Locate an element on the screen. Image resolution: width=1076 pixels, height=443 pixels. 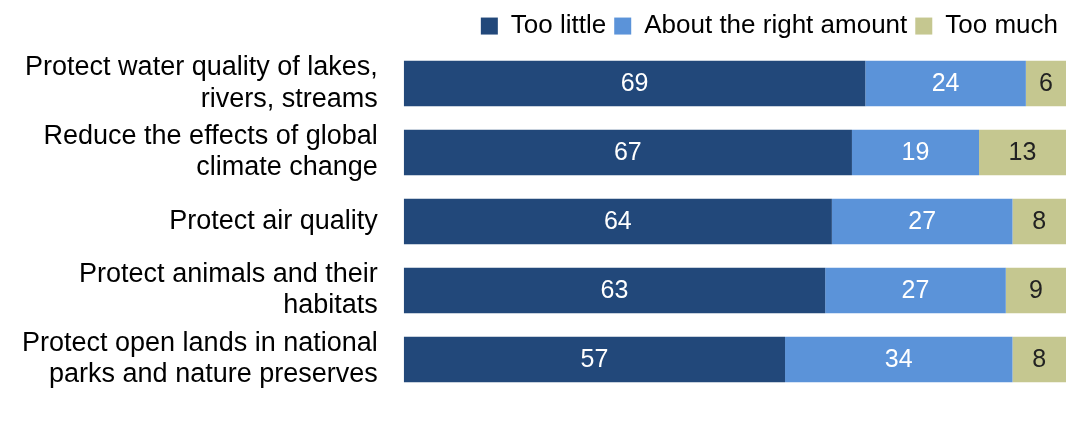
y-tick-label: Protect animals and their habitats is located at coordinates (228, 289).